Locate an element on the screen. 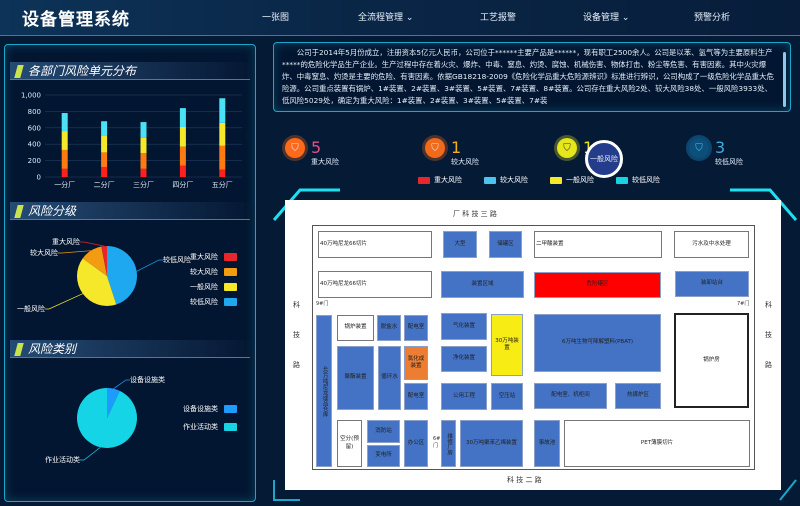  nav-process-management: 全流程管理 ⌄ is located at coordinates (385, 16).